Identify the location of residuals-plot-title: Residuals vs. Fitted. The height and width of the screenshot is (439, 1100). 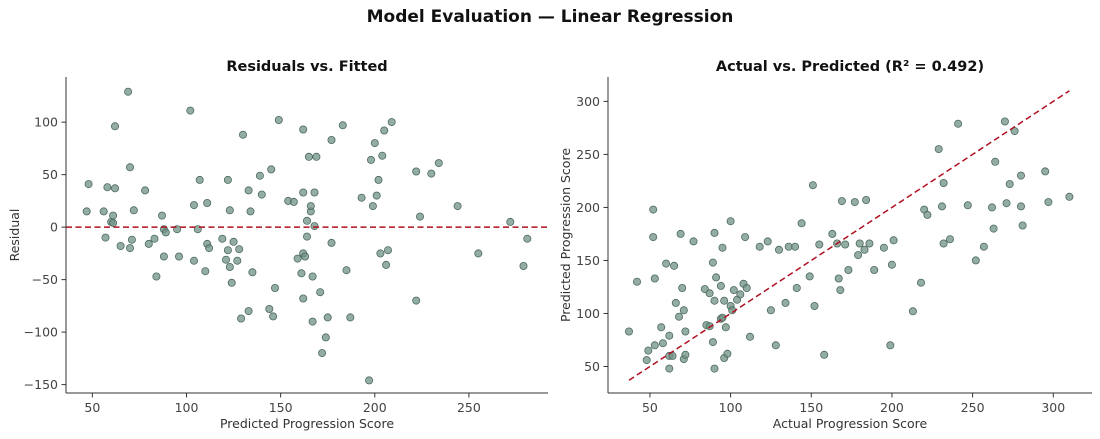
(306, 67).